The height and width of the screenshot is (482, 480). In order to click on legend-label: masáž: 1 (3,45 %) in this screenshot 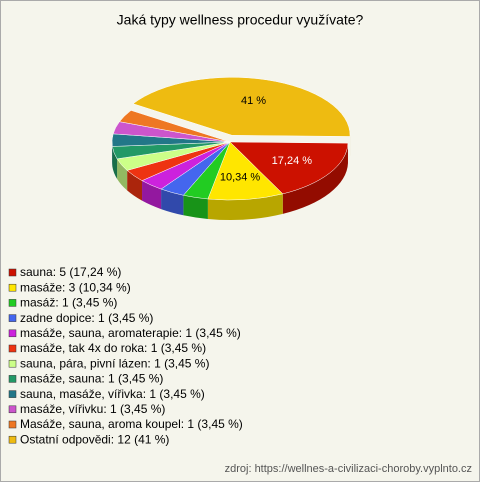, I will do `click(68, 303)`.